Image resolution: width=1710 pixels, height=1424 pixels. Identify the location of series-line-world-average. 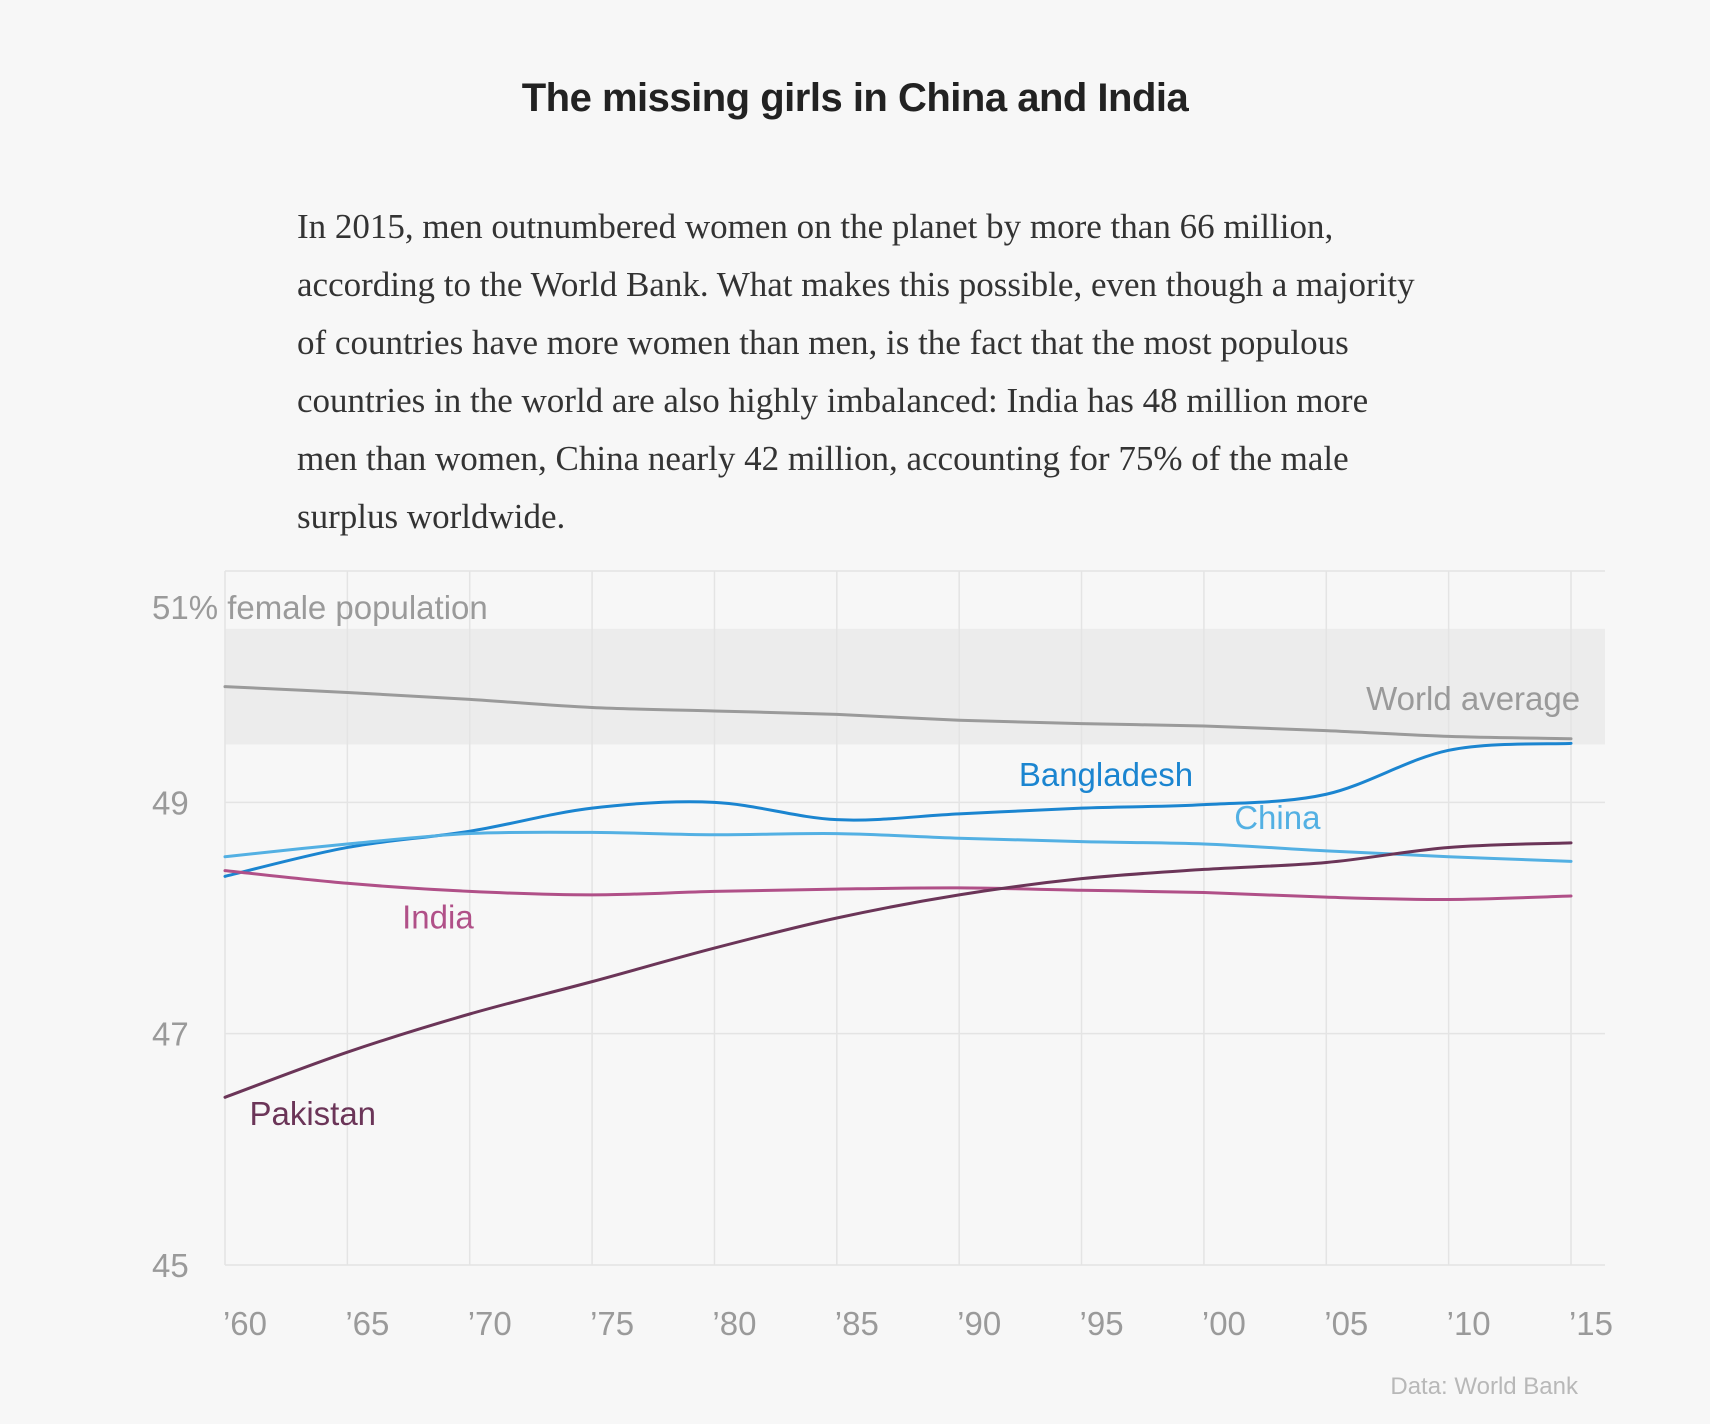
(898, 713).